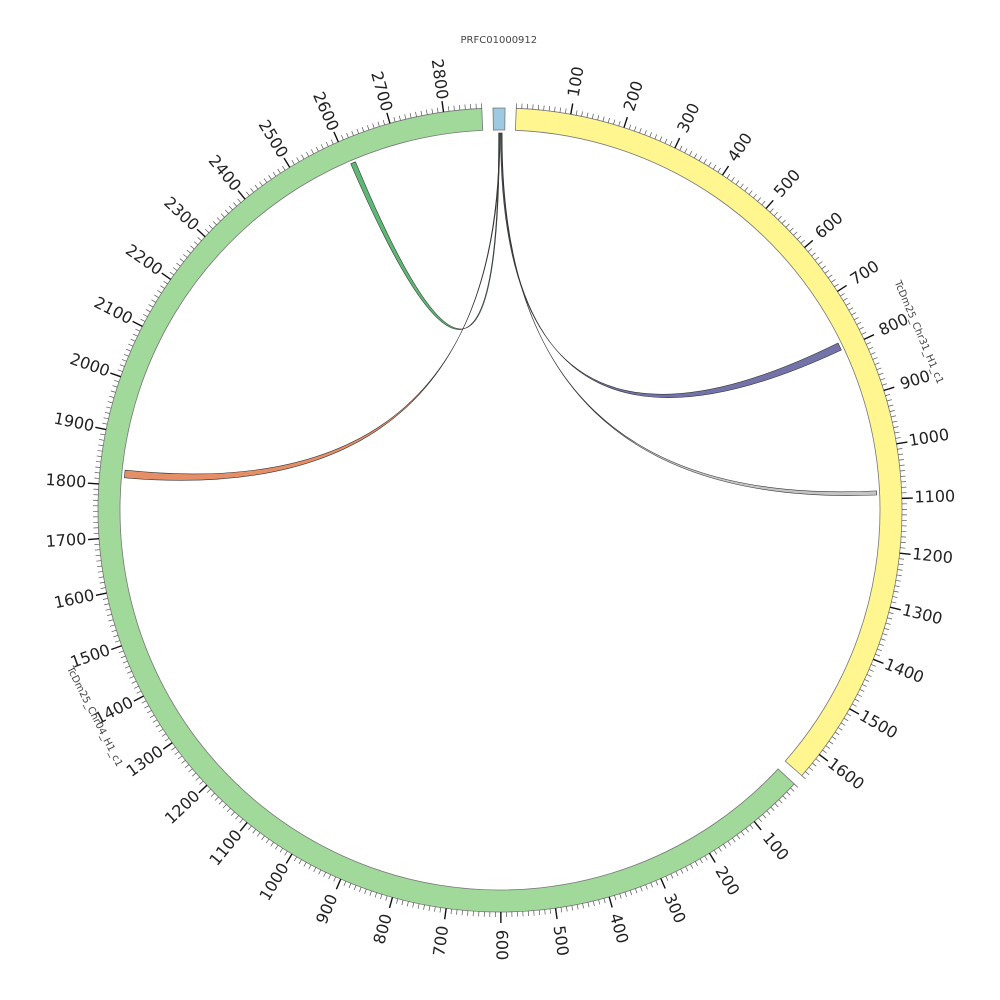 The width and height of the screenshot is (1000, 1000). I want to click on tick-label: 200, so click(727, 881).